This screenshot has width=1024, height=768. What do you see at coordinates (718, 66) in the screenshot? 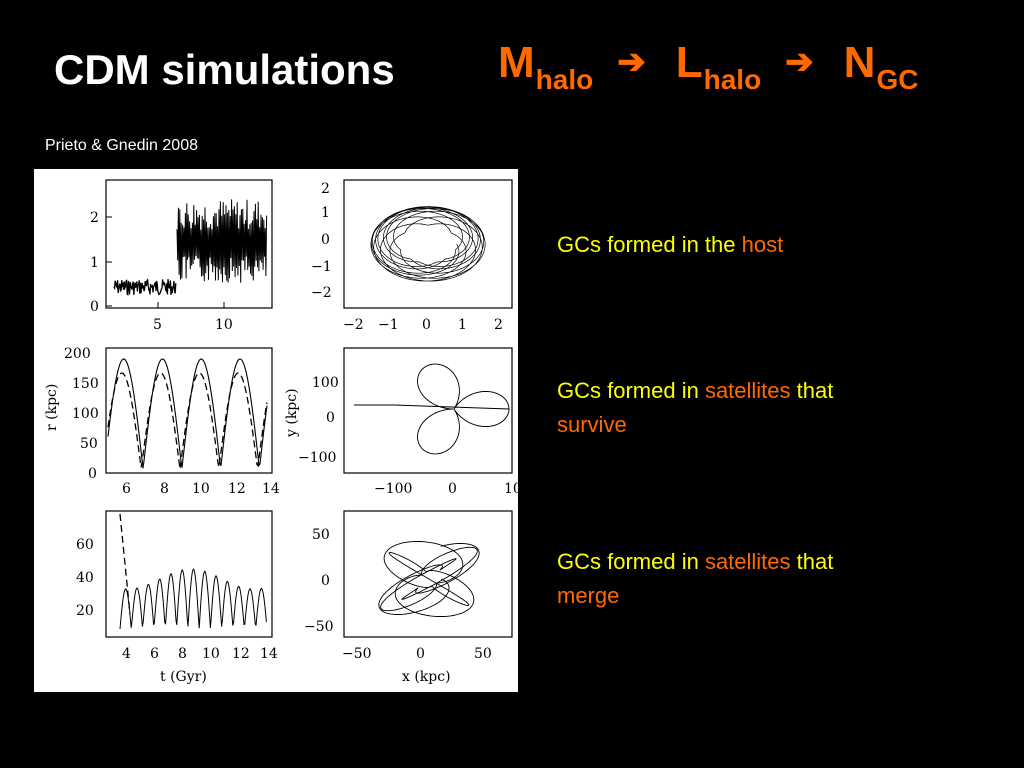
I see `formula-term-lhalo: Lhalo` at bounding box center [718, 66].